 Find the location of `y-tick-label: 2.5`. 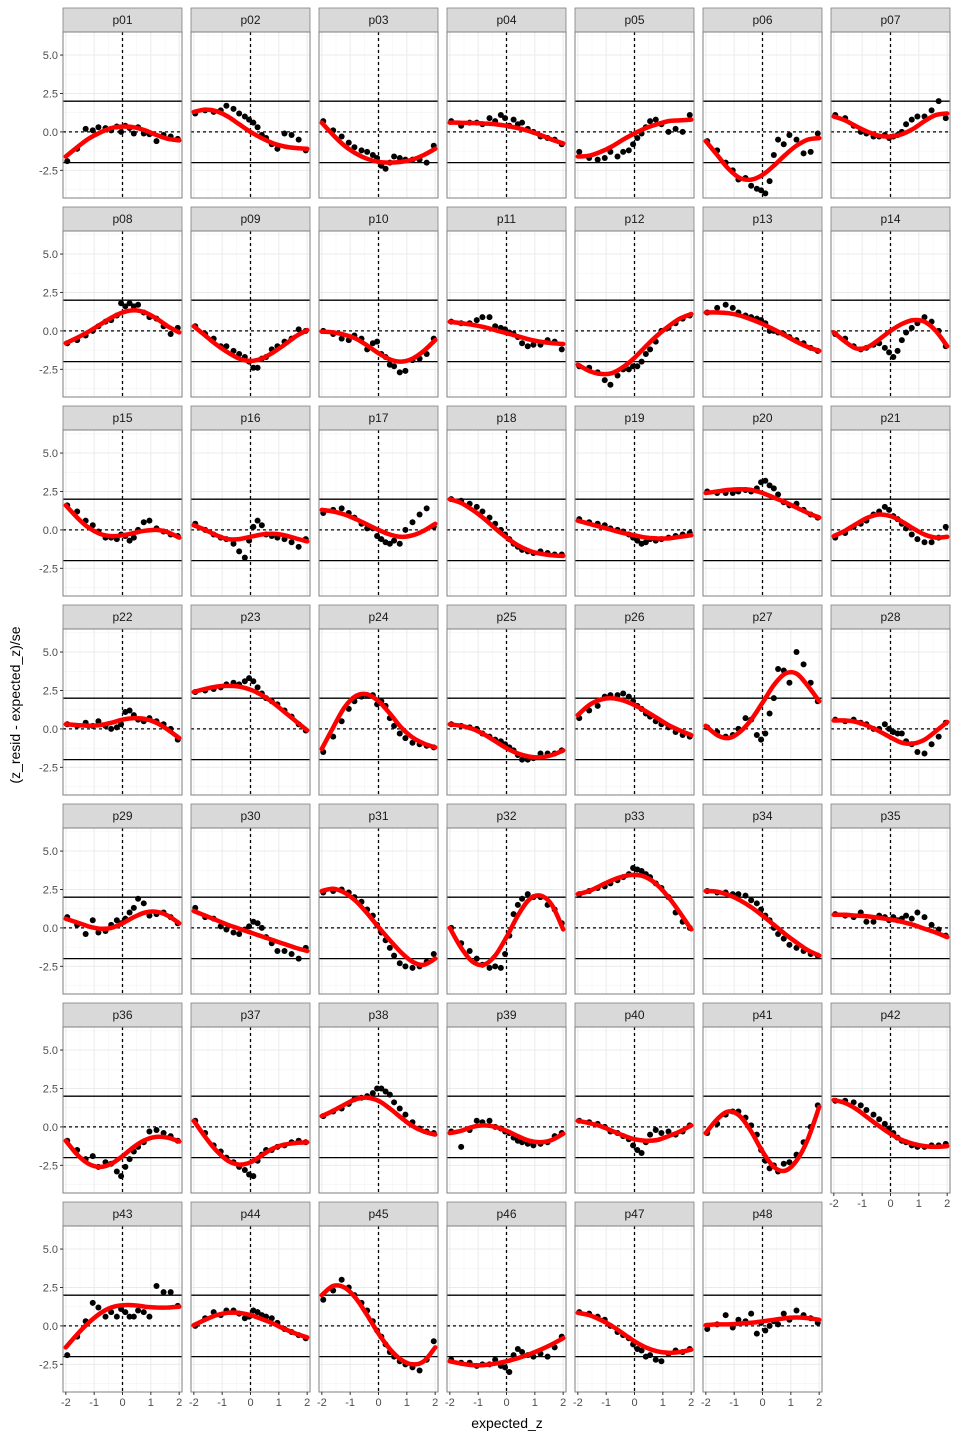

y-tick-label: 2.5 is located at coordinates (50, 293).